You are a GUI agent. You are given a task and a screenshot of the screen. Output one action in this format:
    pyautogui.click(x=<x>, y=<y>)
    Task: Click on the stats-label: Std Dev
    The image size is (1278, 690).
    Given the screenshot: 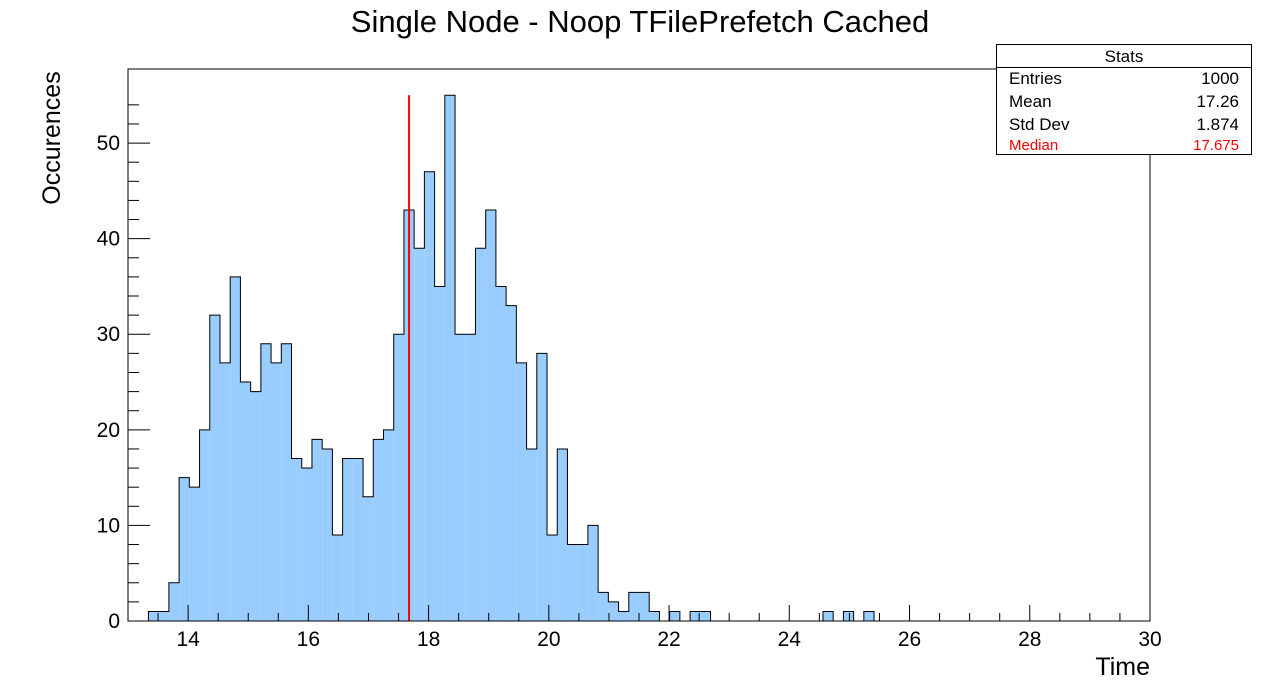 What is the action you would take?
    pyautogui.click(x=1039, y=124)
    